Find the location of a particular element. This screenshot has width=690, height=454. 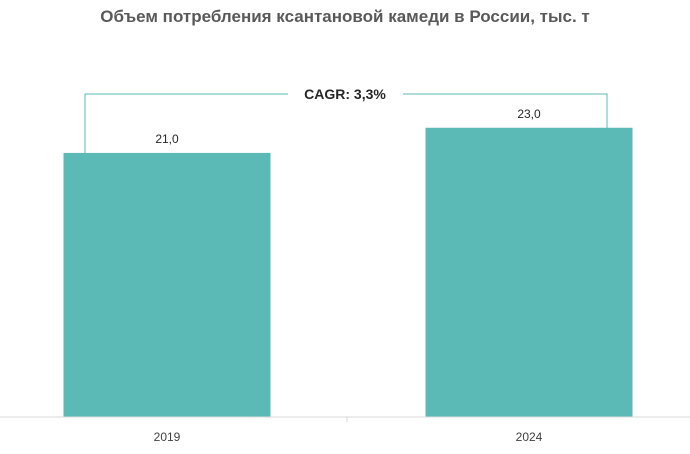

x-tick-label-2024: 2024 is located at coordinates (529, 437).